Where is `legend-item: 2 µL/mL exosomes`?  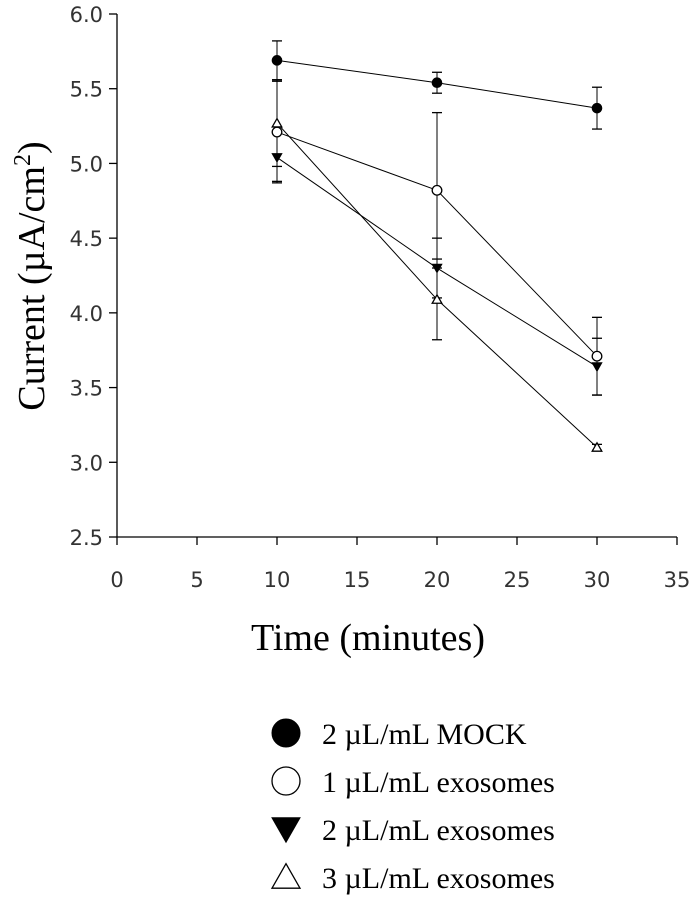 legend-item: 2 µL/mL exosomes is located at coordinates (413, 830).